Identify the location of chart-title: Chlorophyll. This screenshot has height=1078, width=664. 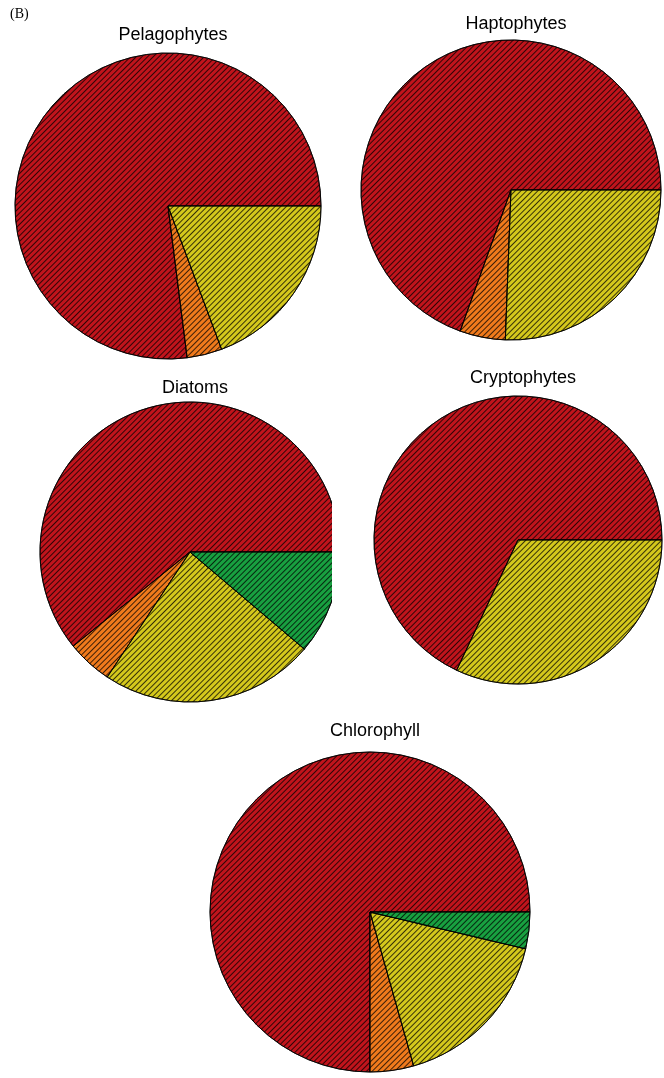
(375, 730).